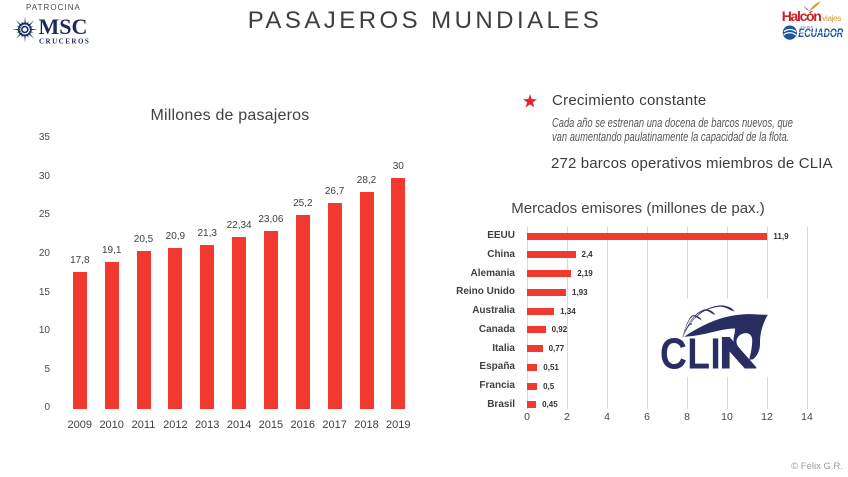 The image size is (848, 477). I want to click on svg-text: viajes, so click(831, 18).